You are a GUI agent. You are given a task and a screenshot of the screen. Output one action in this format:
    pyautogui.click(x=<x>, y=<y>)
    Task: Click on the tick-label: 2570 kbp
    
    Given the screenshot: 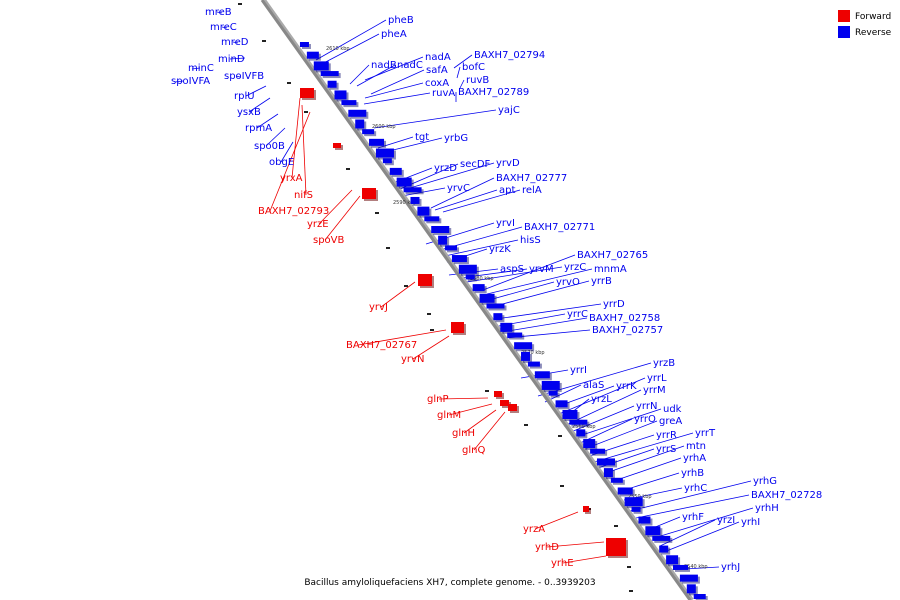 What is the action you would take?
    pyautogui.click(x=533, y=353)
    